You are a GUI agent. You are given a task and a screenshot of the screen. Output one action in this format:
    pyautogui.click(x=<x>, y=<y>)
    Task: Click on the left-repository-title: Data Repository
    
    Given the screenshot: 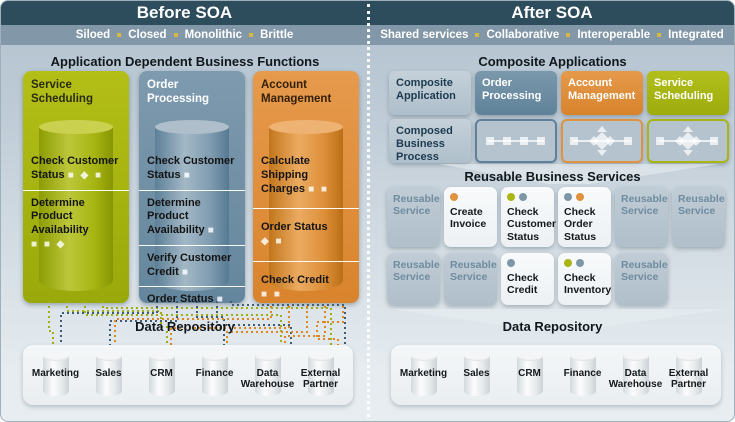 What is the action you would take?
    pyautogui.click(x=185, y=326)
    